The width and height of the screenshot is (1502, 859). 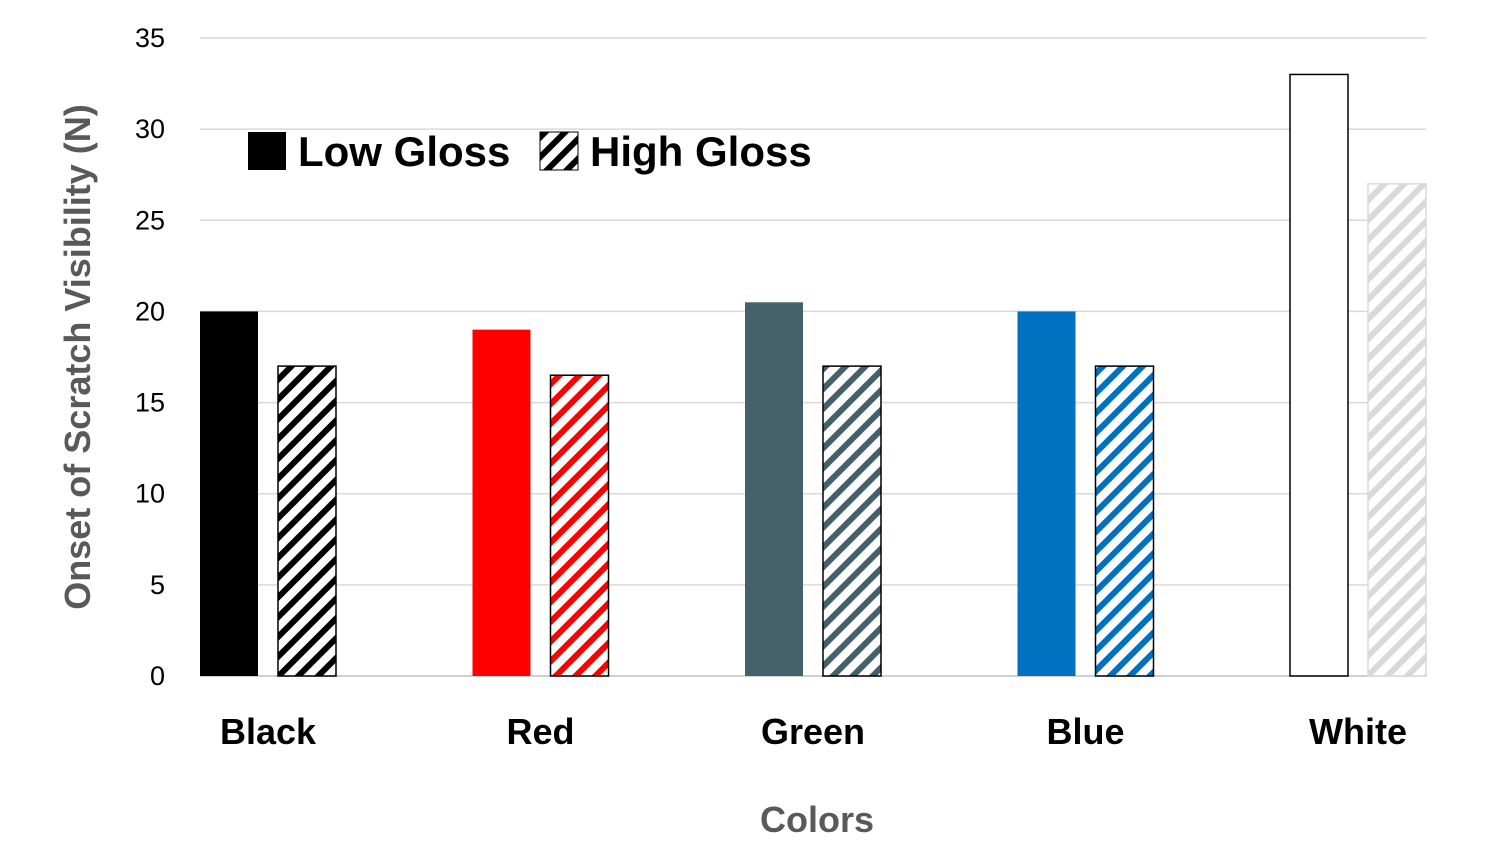 I want to click on y-tick-label: 25, so click(x=150, y=220).